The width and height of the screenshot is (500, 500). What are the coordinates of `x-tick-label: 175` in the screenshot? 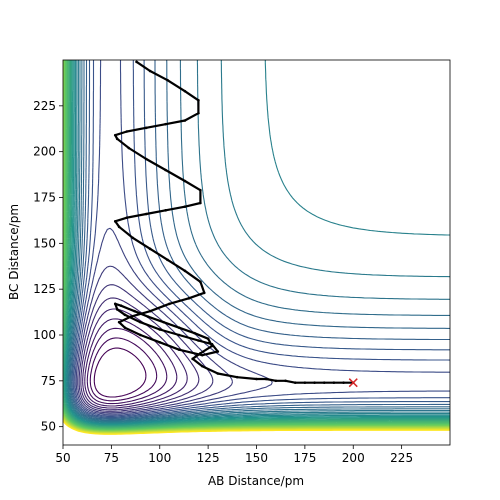 It's located at (304, 458).